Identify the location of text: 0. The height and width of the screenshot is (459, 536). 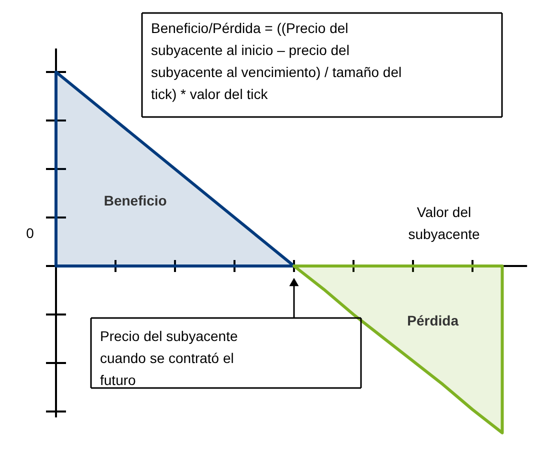
(30, 233).